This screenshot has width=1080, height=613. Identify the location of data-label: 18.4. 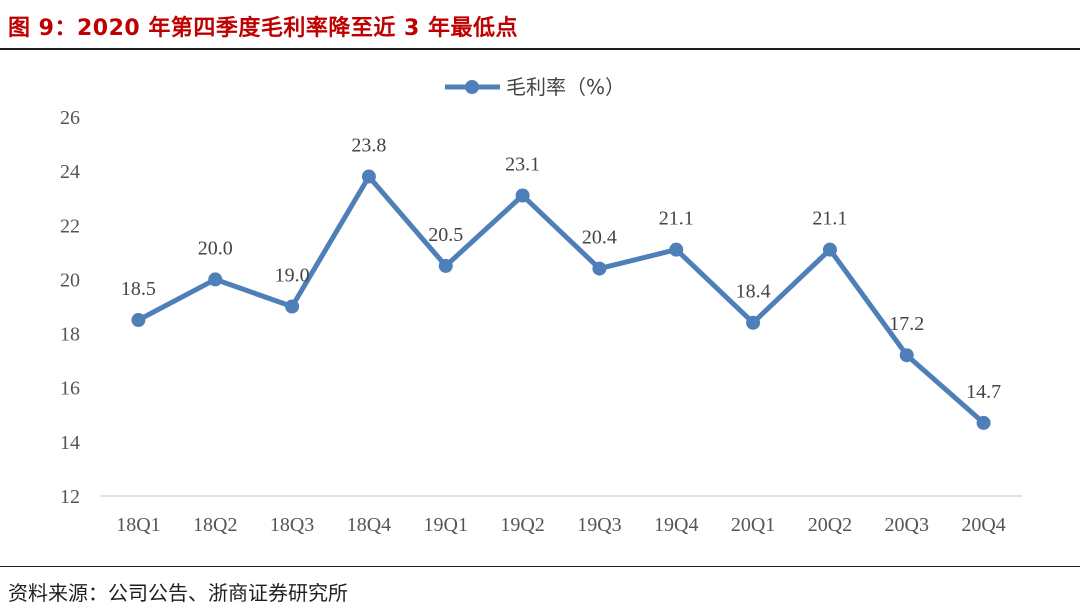
(753, 292).